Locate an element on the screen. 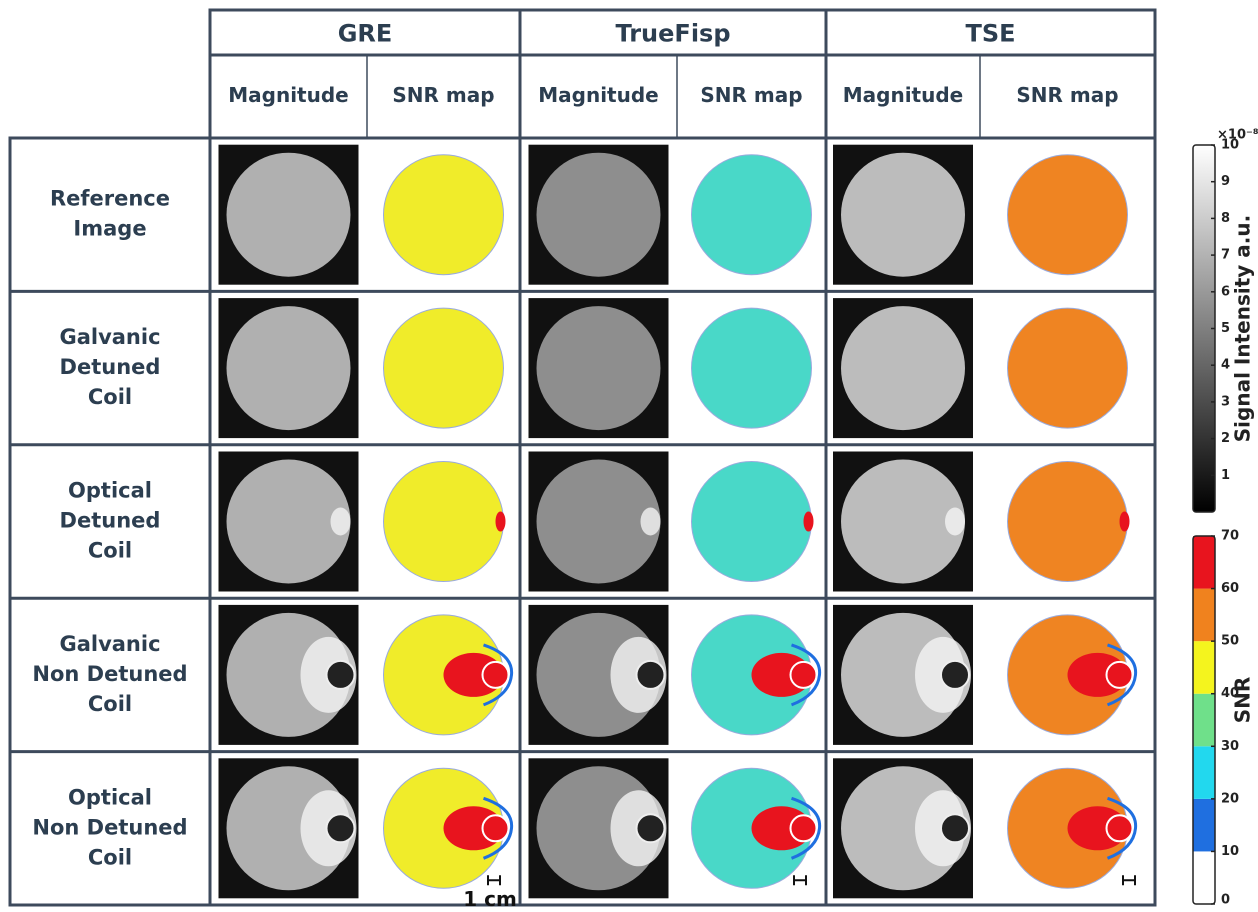  tick-label: 60 is located at coordinates (1230, 588).